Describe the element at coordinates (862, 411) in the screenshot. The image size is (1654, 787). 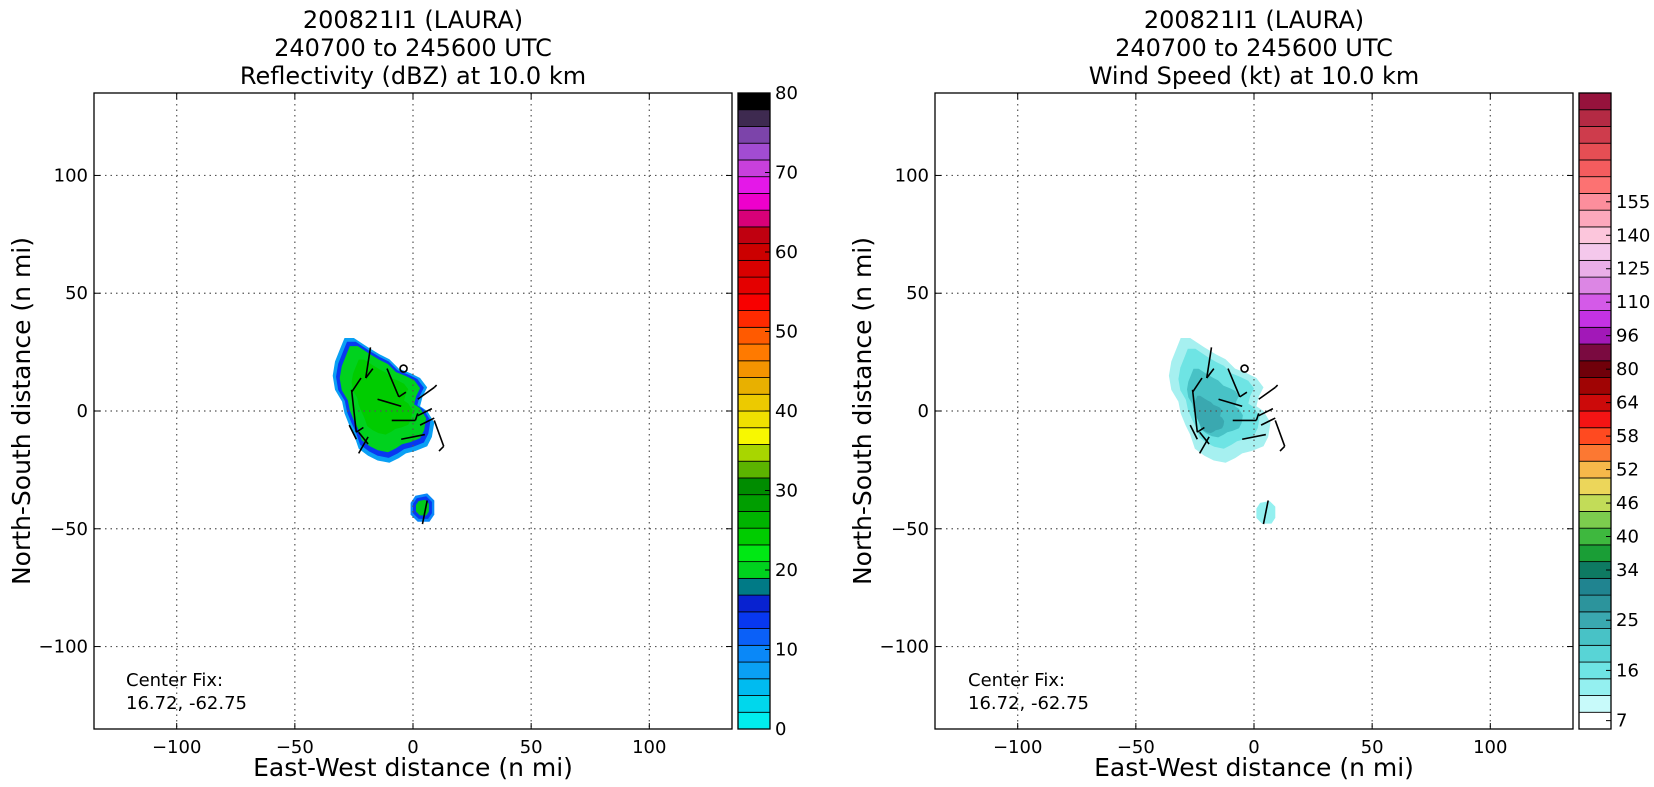
I see `y-axis-label: North-South distance (n mi)` at that location.